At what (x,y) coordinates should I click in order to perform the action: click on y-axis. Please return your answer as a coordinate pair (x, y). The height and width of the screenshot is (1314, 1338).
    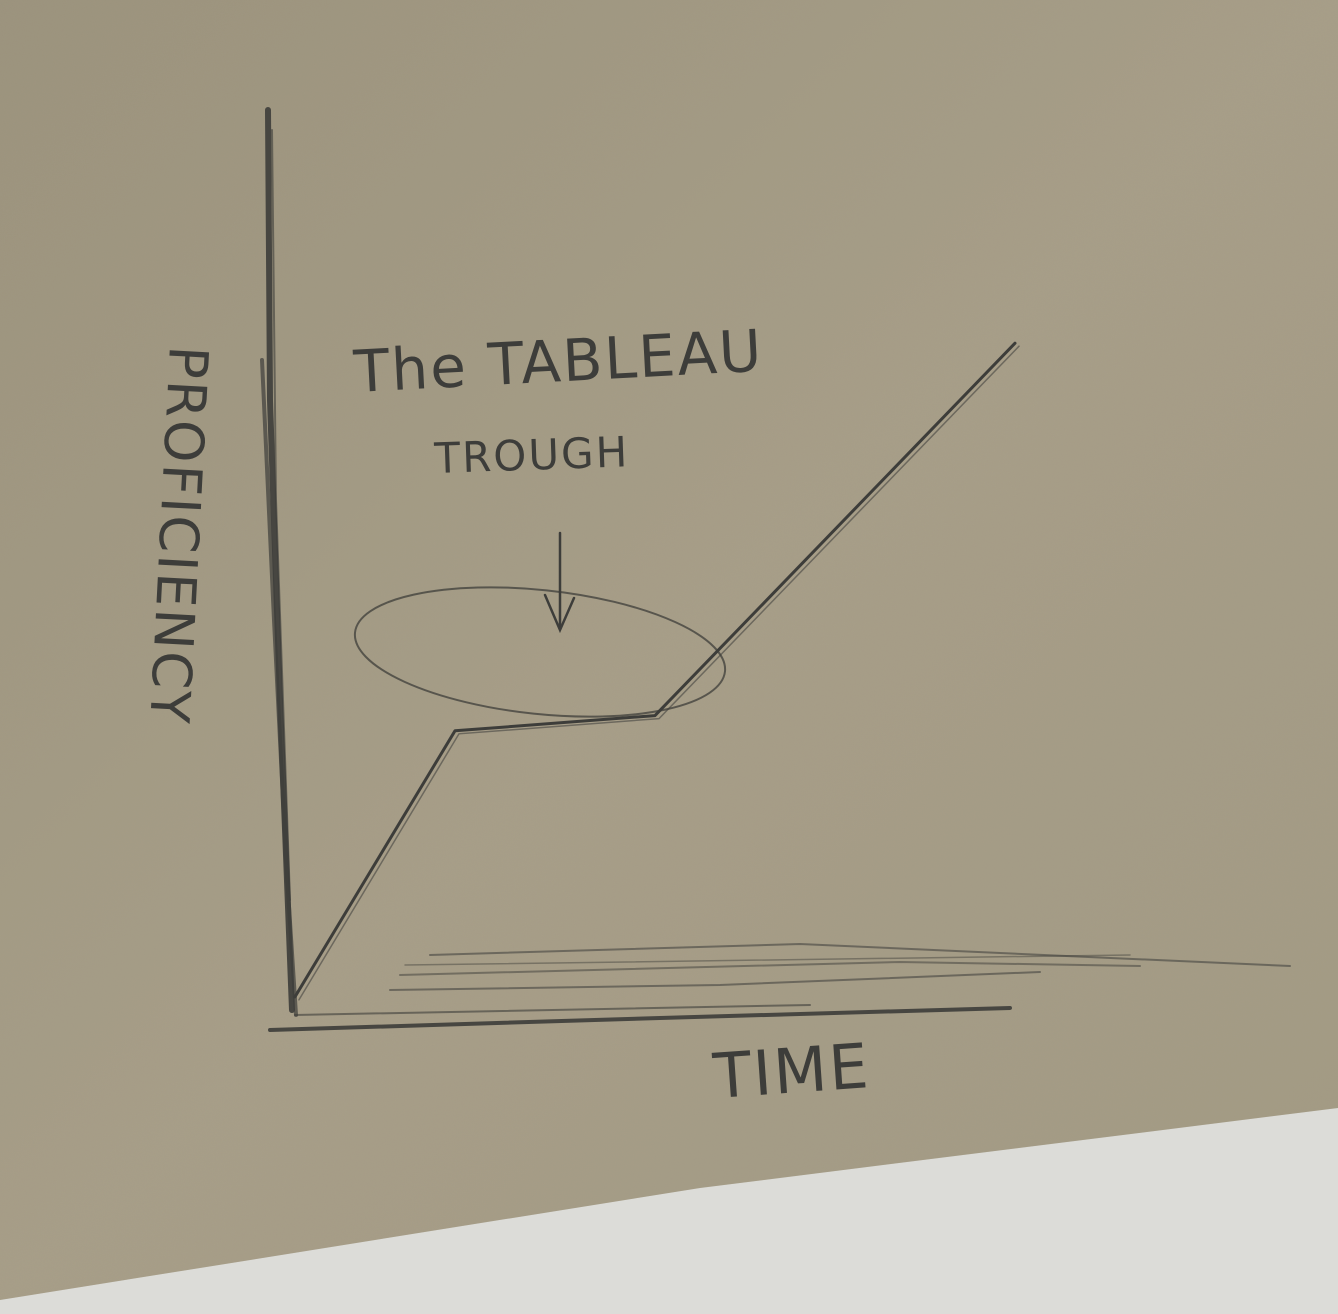
    Looking at the image, I should click on (279, 562).